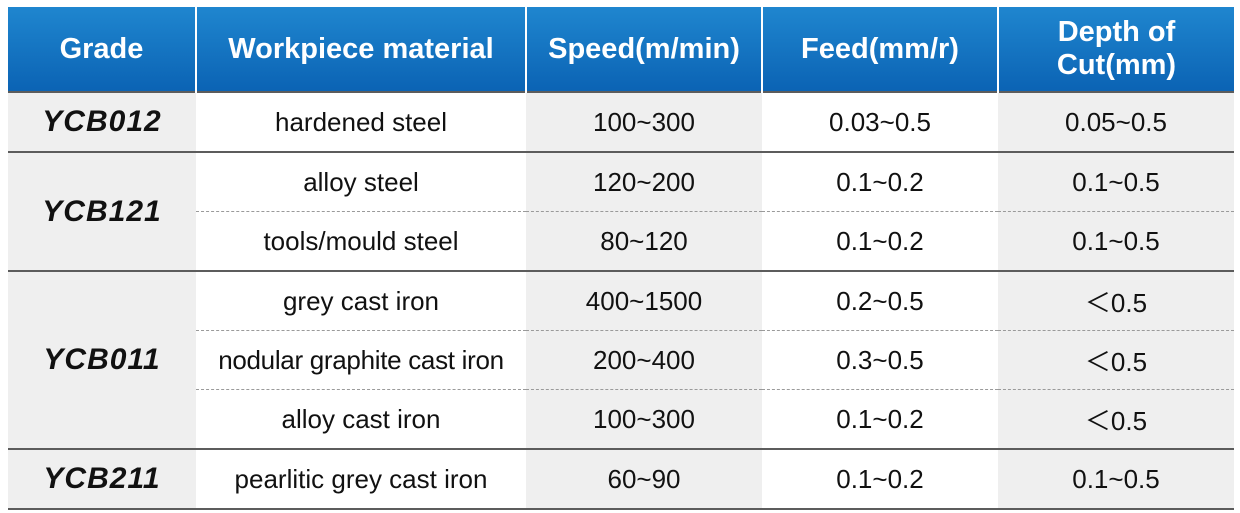  Describe the element at coordinates (644, 241) in the screenshot. I see `speed-cell: 80~120` at that location.